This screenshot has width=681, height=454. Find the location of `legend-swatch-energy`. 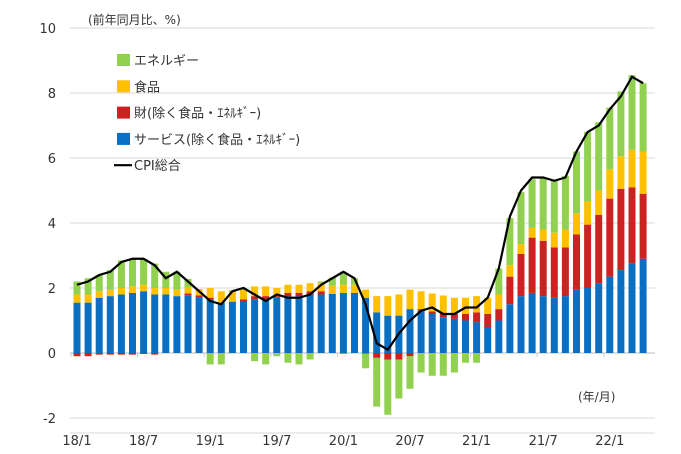

legend-swatch-energy is located at coordinates (123, 60).